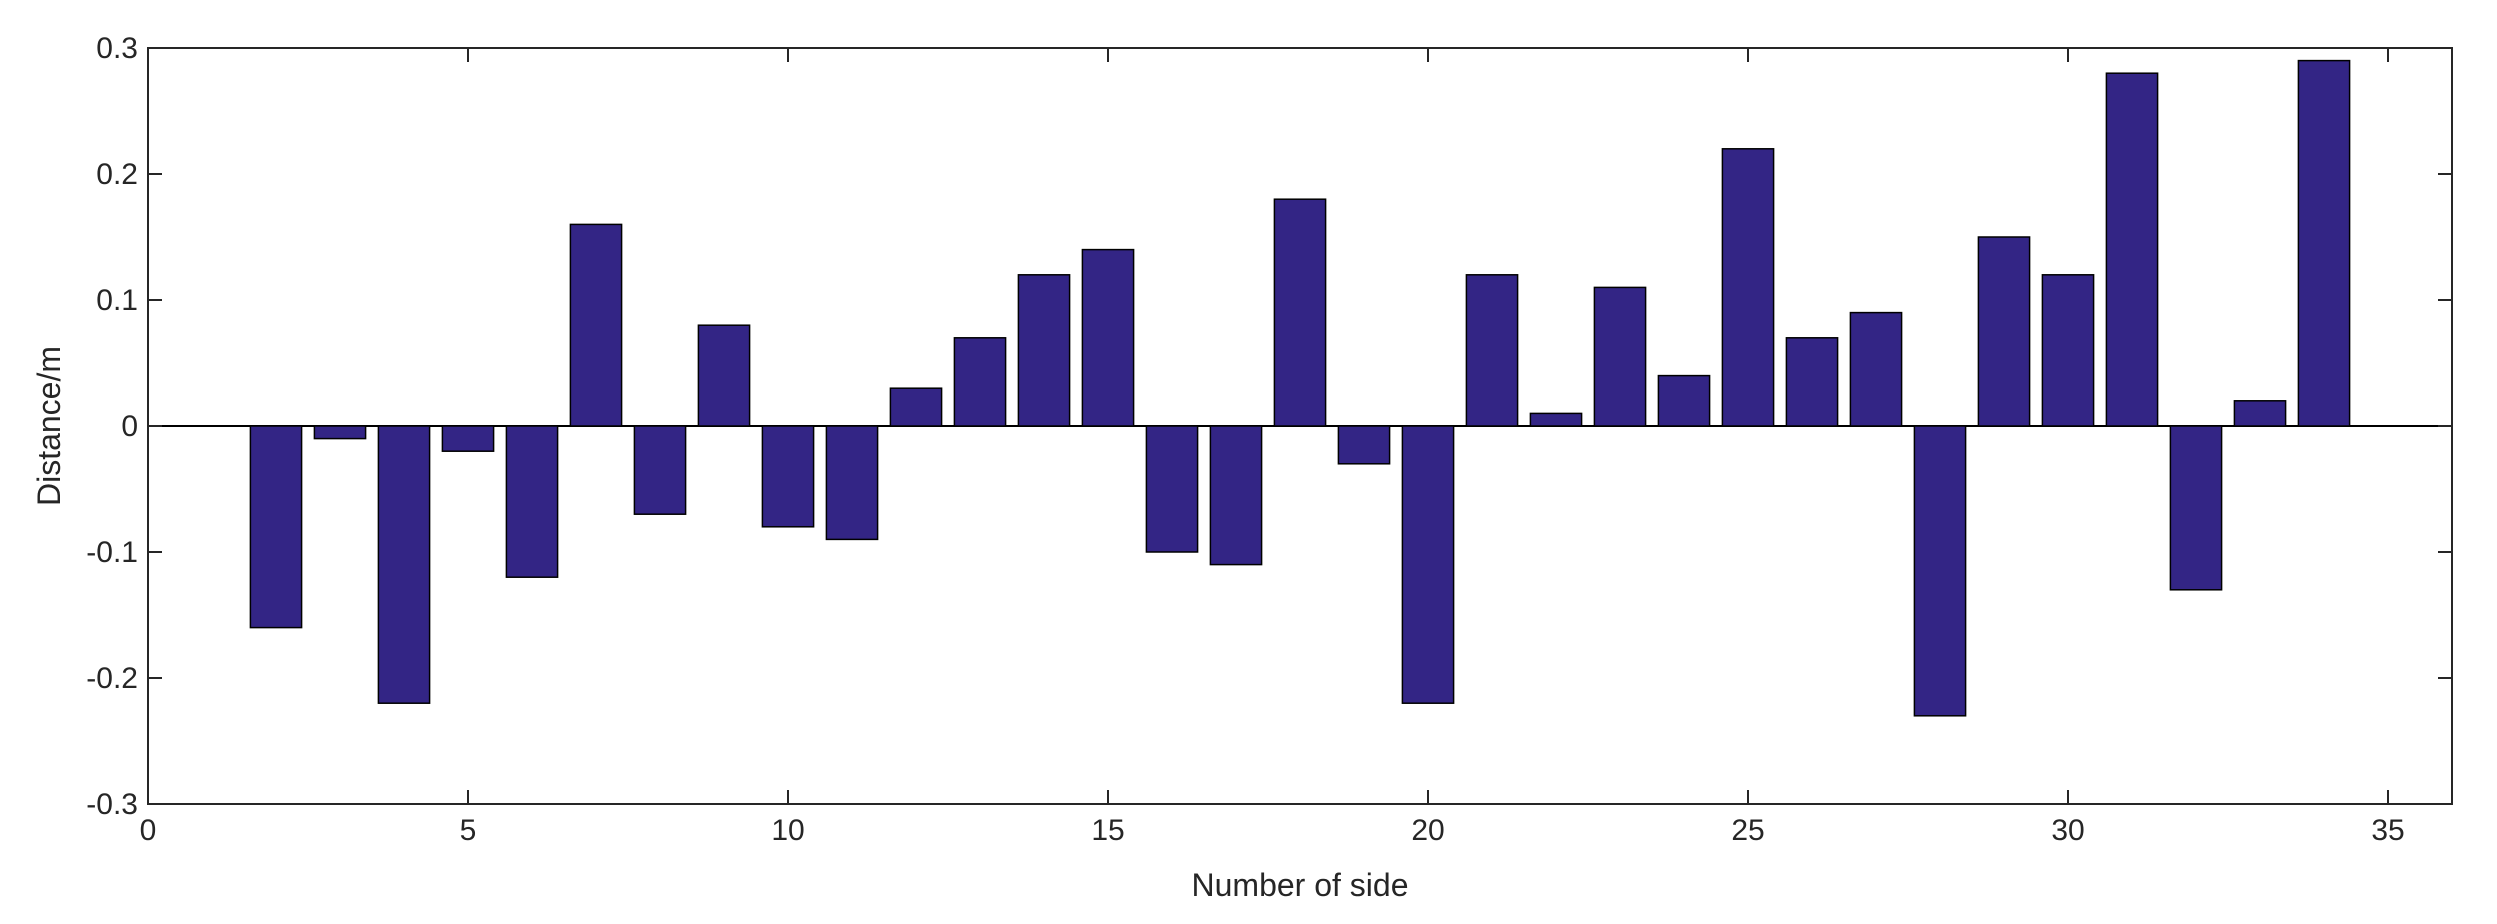 The width and height of the screenshot is (2497, 924). I want to click on x-tick-label: 15, so click(1107, 830).